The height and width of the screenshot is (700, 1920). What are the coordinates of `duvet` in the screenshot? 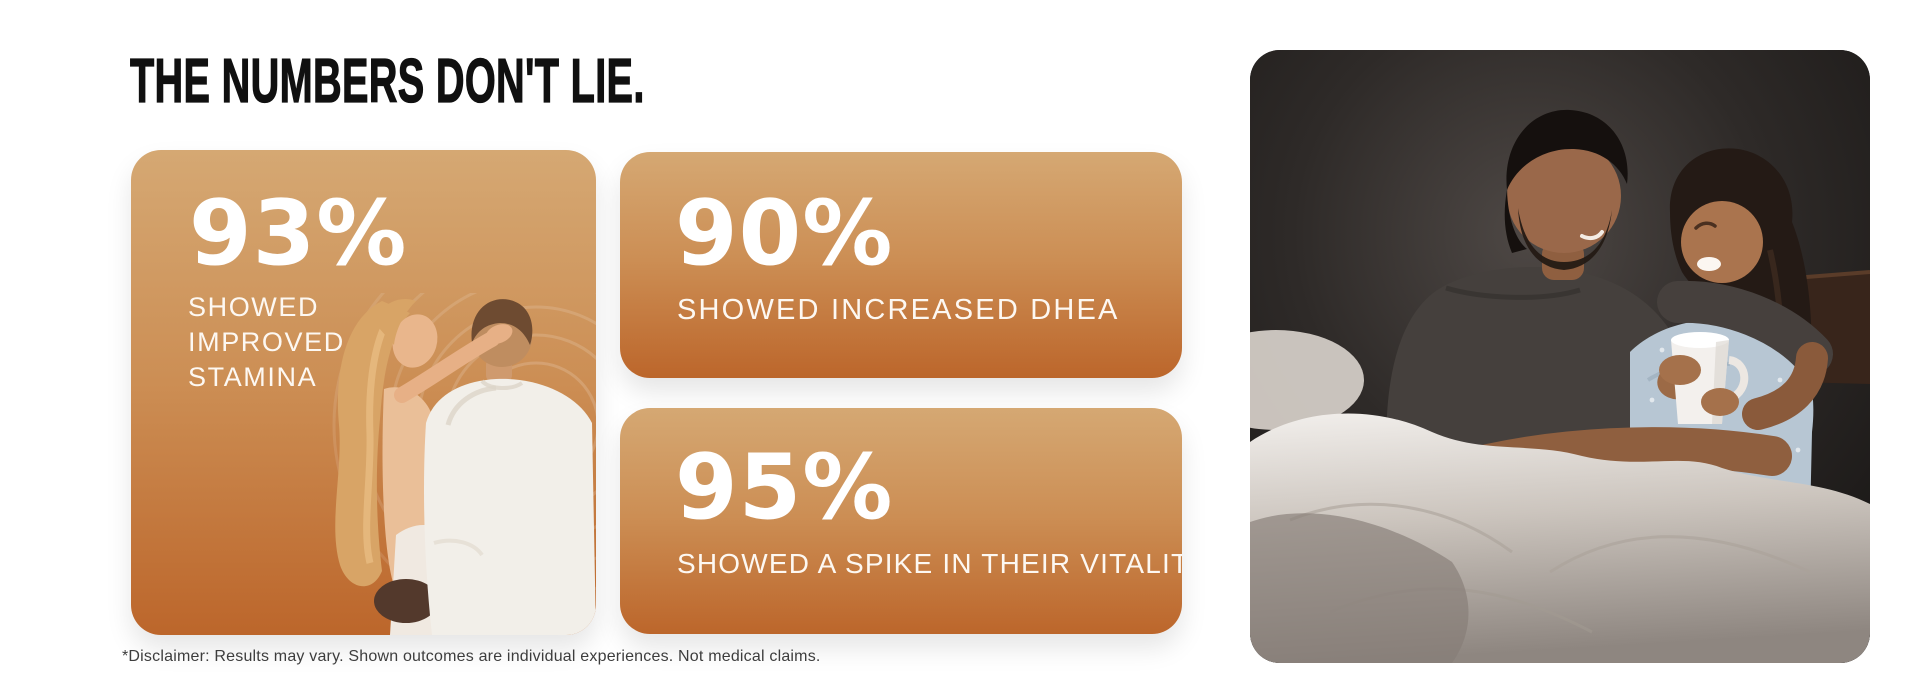 It's located at (1560, 538).